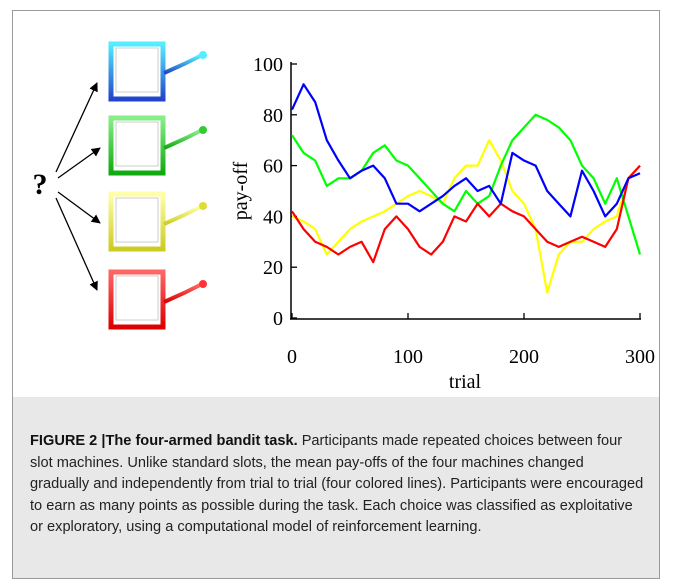  Describe the element at coordinates (273, 167) in the screenshot. I see `y-tick-label: 60` at that location.